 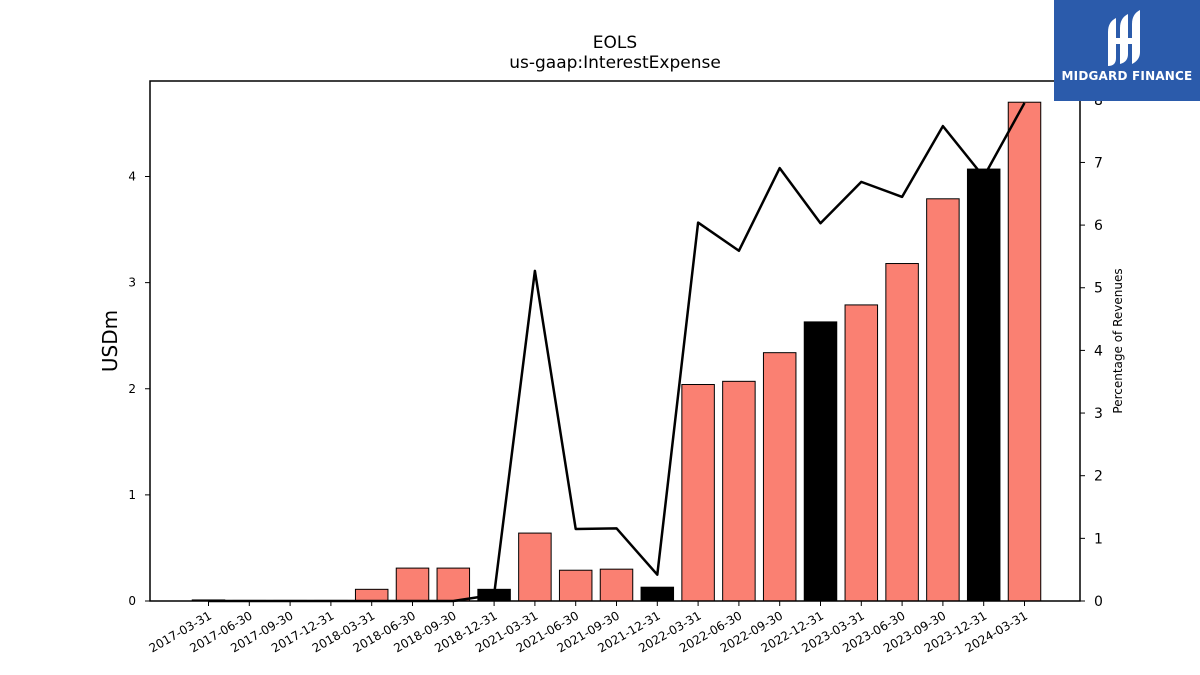 What do you see at coordinates (1098, 602) in the screenshot?
I see `y2-tick-label: 0` at bounding box center [1098, 602].